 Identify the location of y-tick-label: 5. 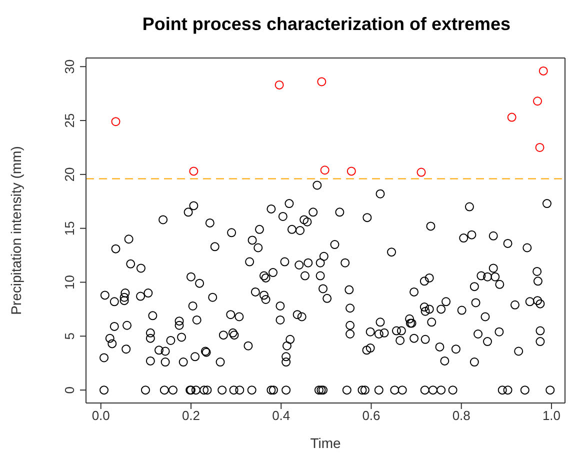
(69, 336).